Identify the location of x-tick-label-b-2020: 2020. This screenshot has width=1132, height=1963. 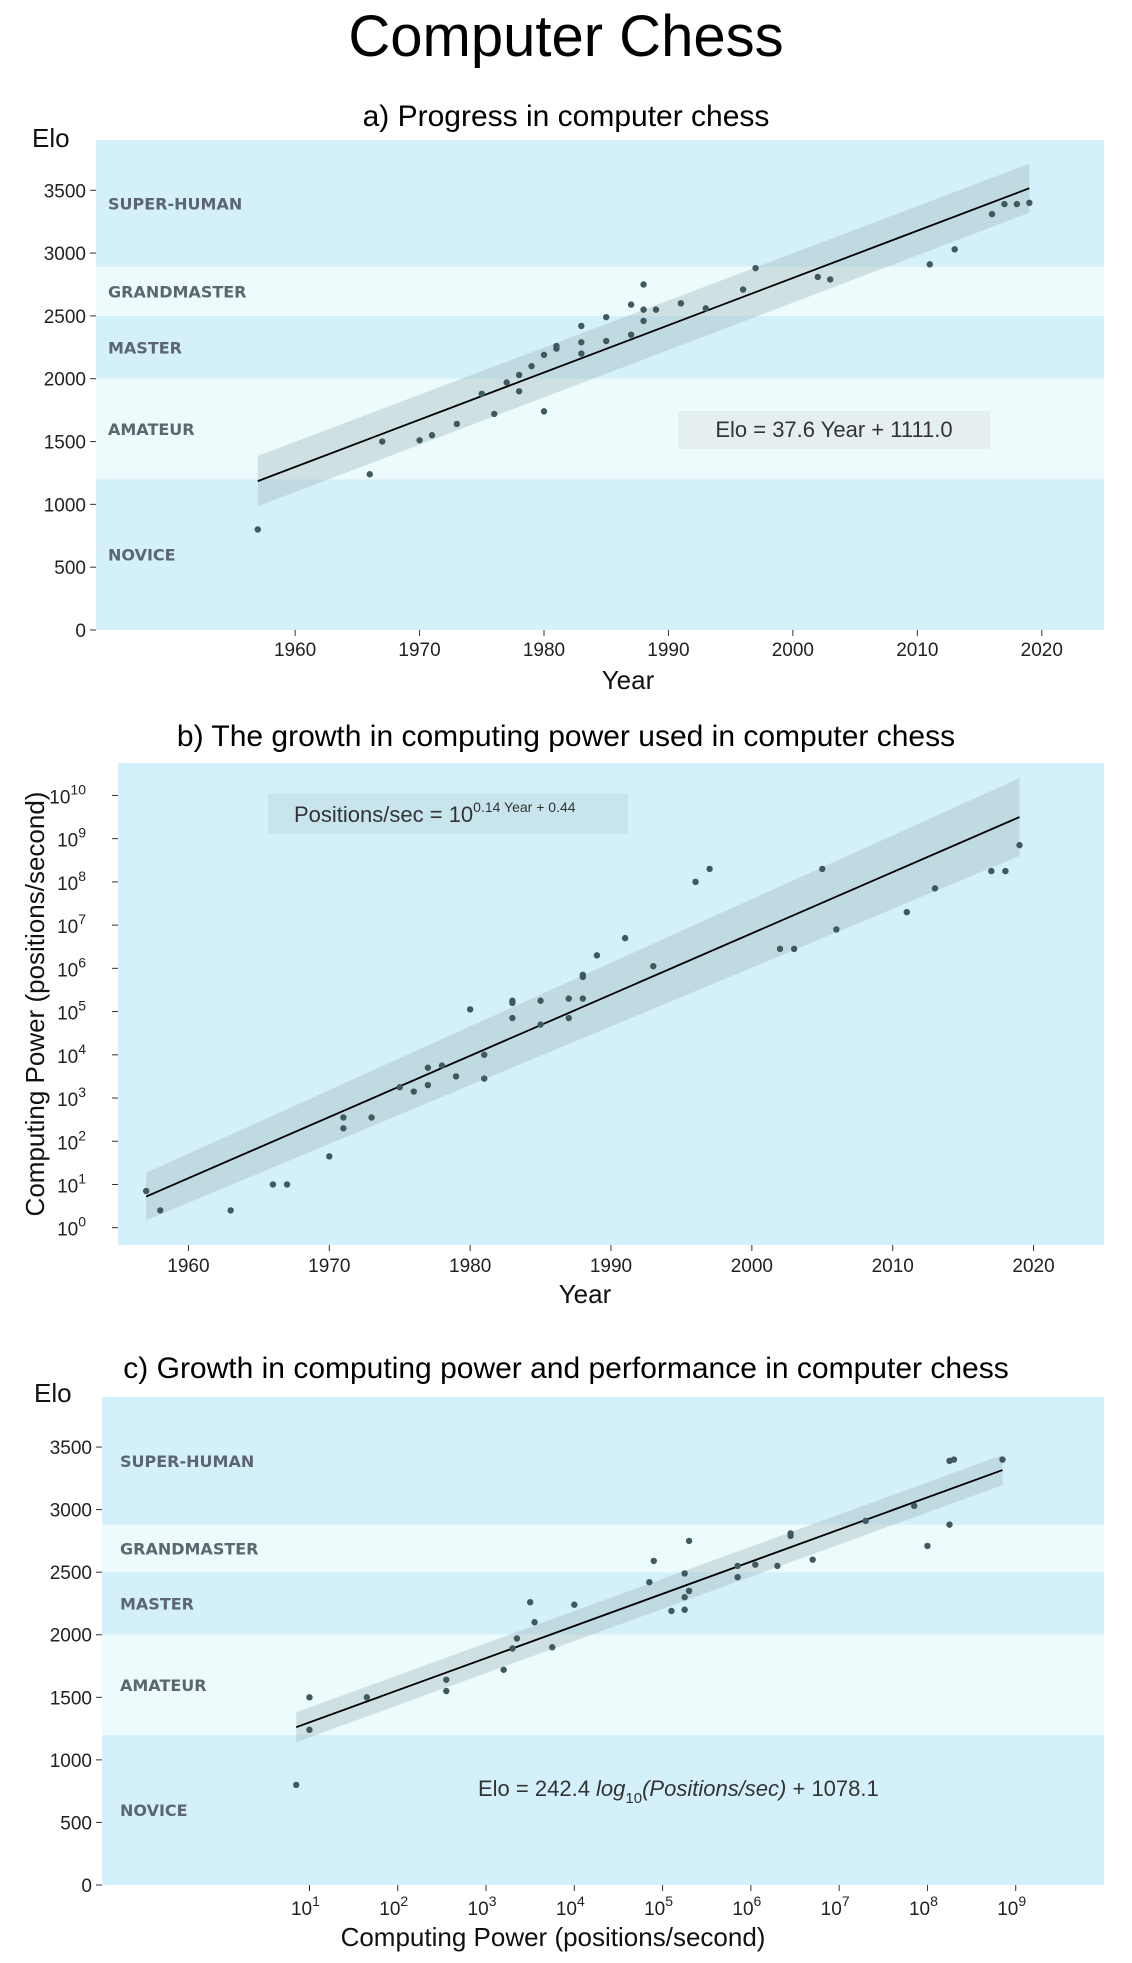
(1033, 1266).